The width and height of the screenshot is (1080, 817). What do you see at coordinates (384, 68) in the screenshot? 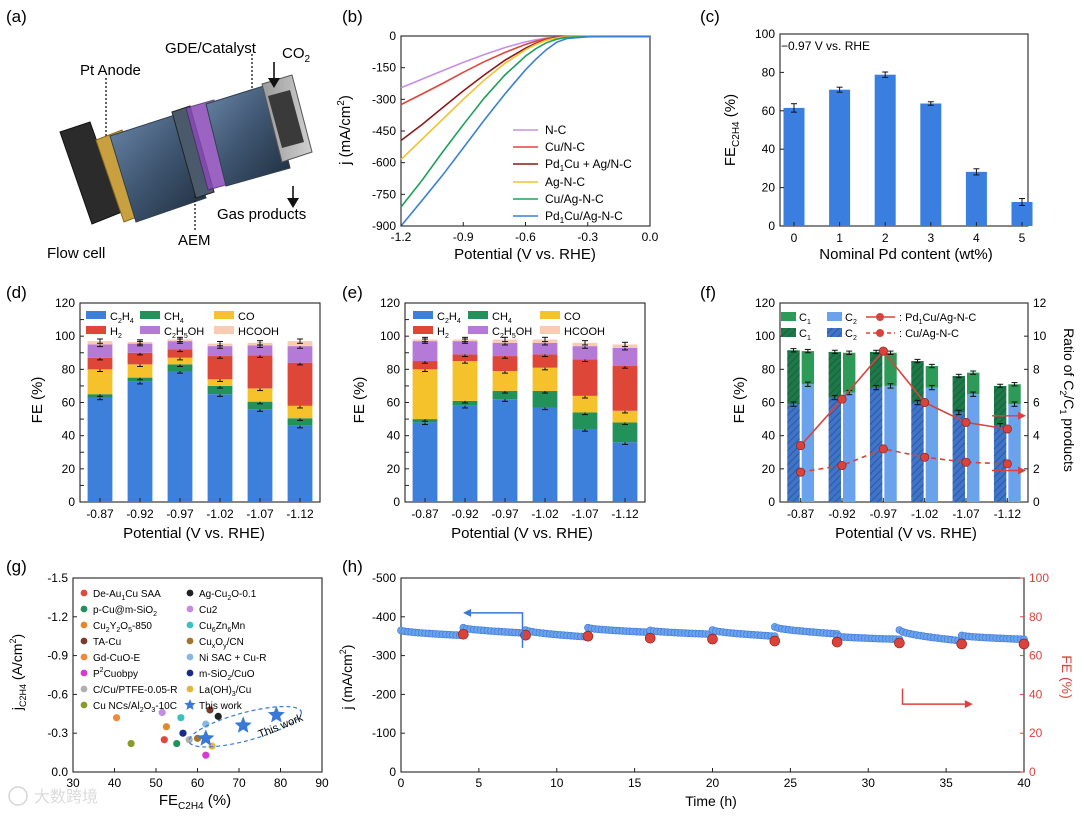
I see `b-ytick-label: -150` at bounding box center [384, 68].